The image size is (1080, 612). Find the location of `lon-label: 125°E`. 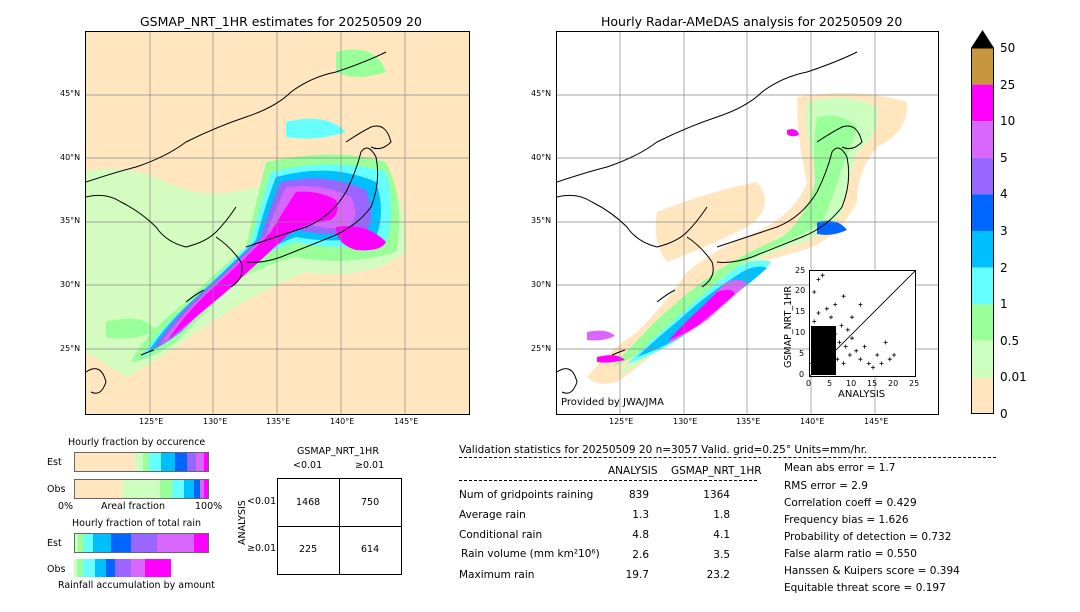

lon-label: 125°E is located at coordinates (621, 421).